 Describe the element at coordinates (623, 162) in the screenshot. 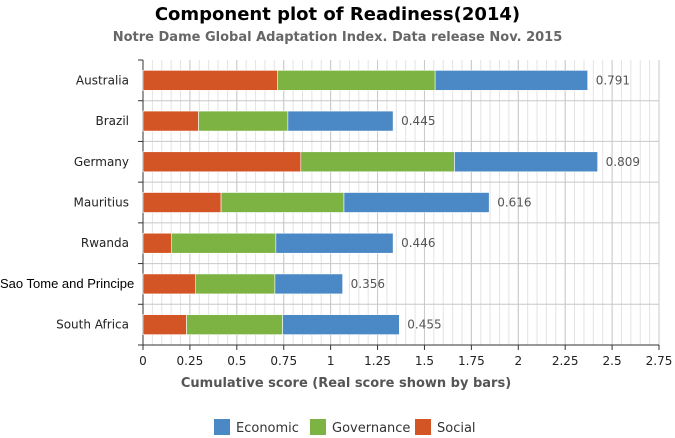

I see `data-label: 0.809` at that location.